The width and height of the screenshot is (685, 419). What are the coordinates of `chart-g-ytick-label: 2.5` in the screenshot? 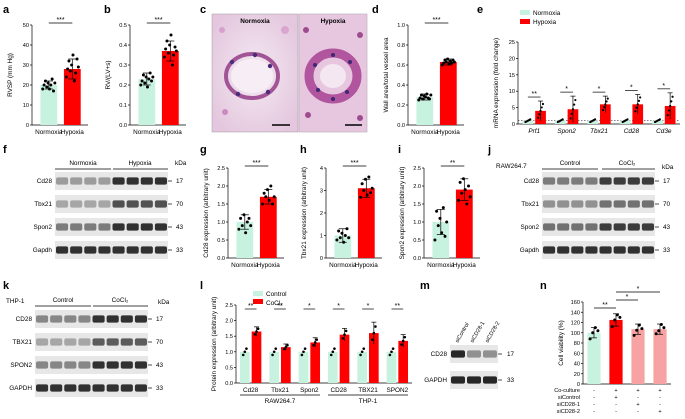 It's located at (221, 169).